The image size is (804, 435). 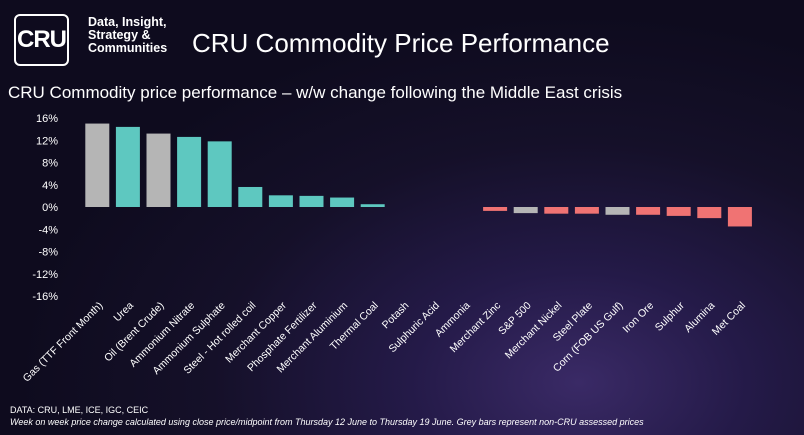 I want to click on page-title: CRU Commodity Price Performance, so click(x=401, y=43).